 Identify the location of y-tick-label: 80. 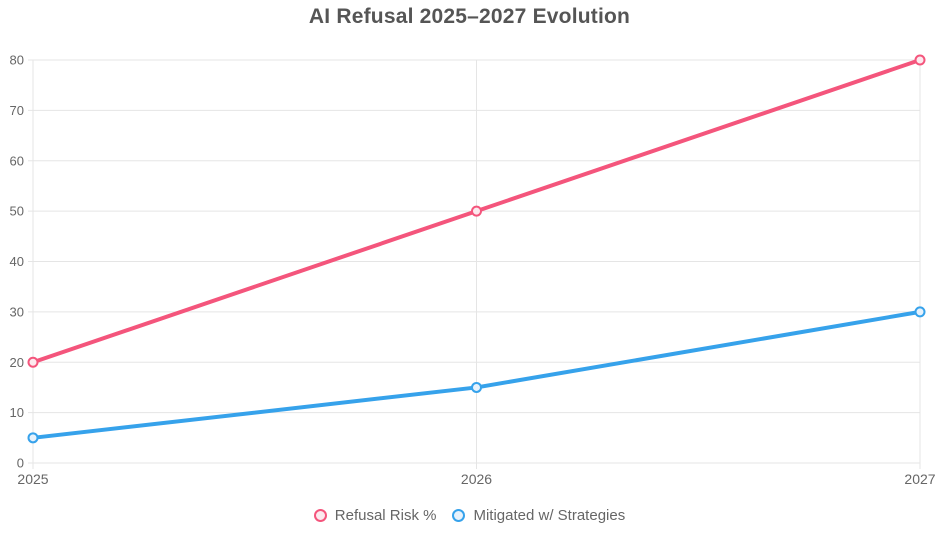
(17, 60).